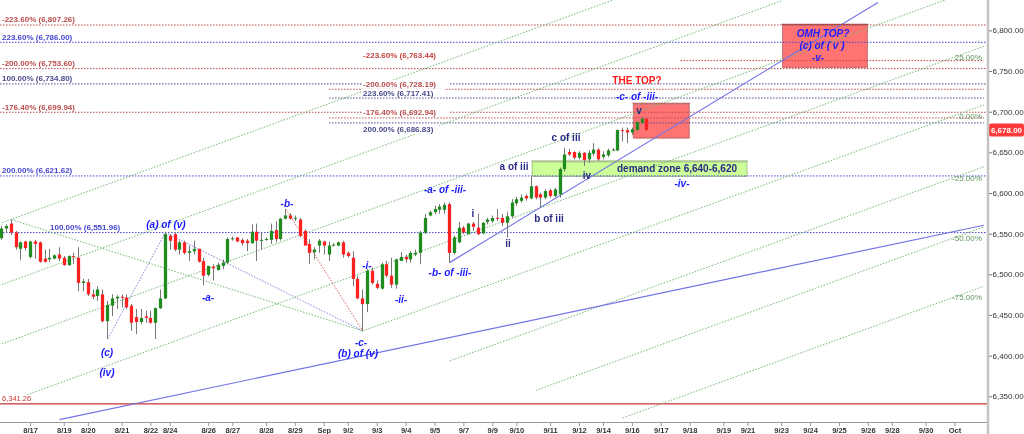 The height and width of the screenshot is (434, 1024). I want to click on annotation: OMH TOP?, so click(823, 33).